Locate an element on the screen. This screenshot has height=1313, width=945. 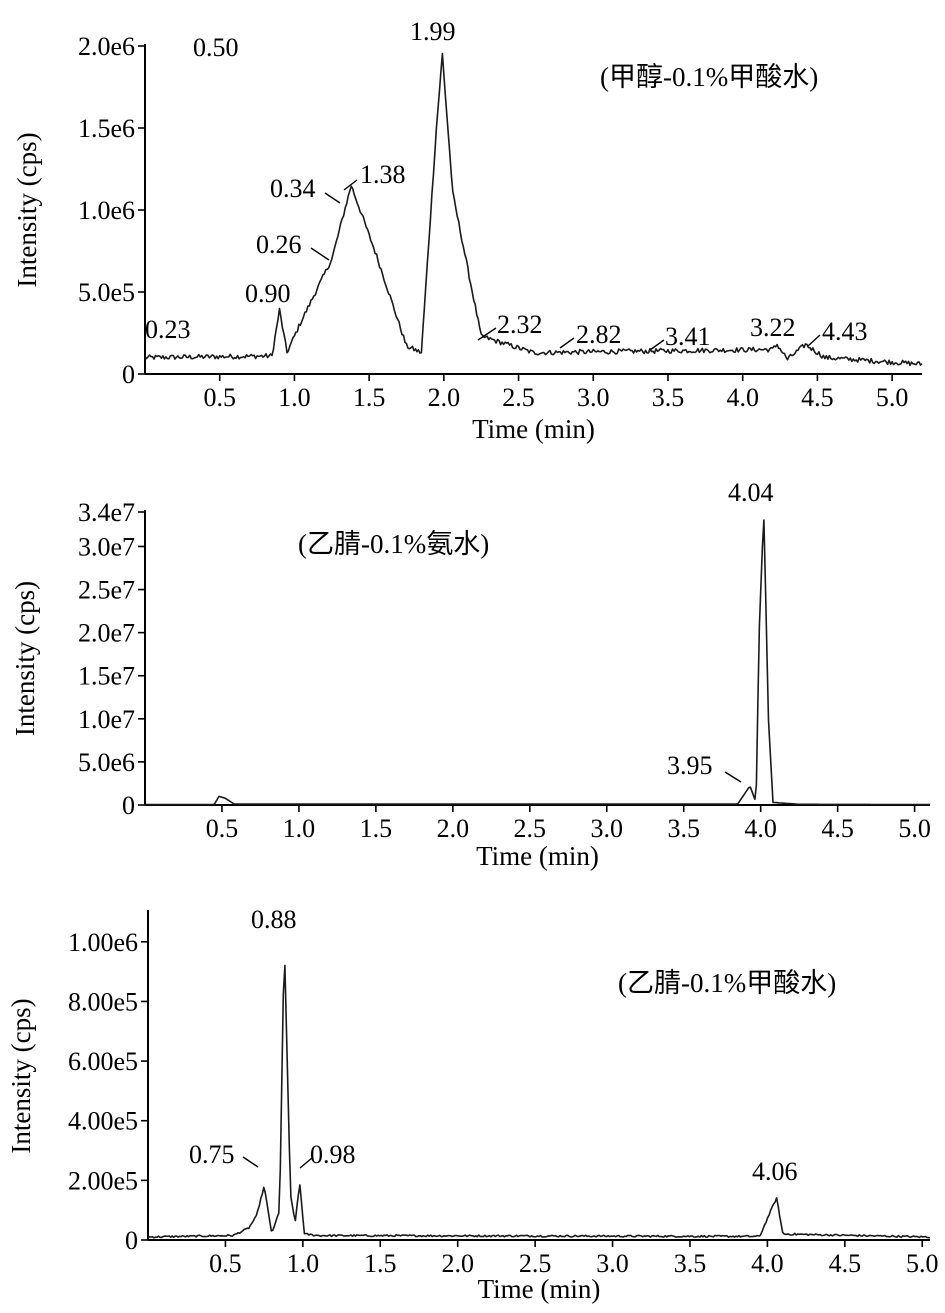
peak-label: 0.90 is located at coordinates (268, 293).